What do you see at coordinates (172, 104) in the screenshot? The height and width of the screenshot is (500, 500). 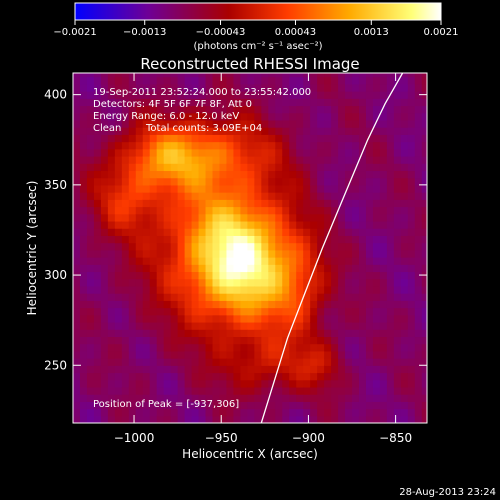 I see `detectors-annotation: Detectors: 4F 5F 6F 7F 8F, Att 0` at bounding box center [172, 104].